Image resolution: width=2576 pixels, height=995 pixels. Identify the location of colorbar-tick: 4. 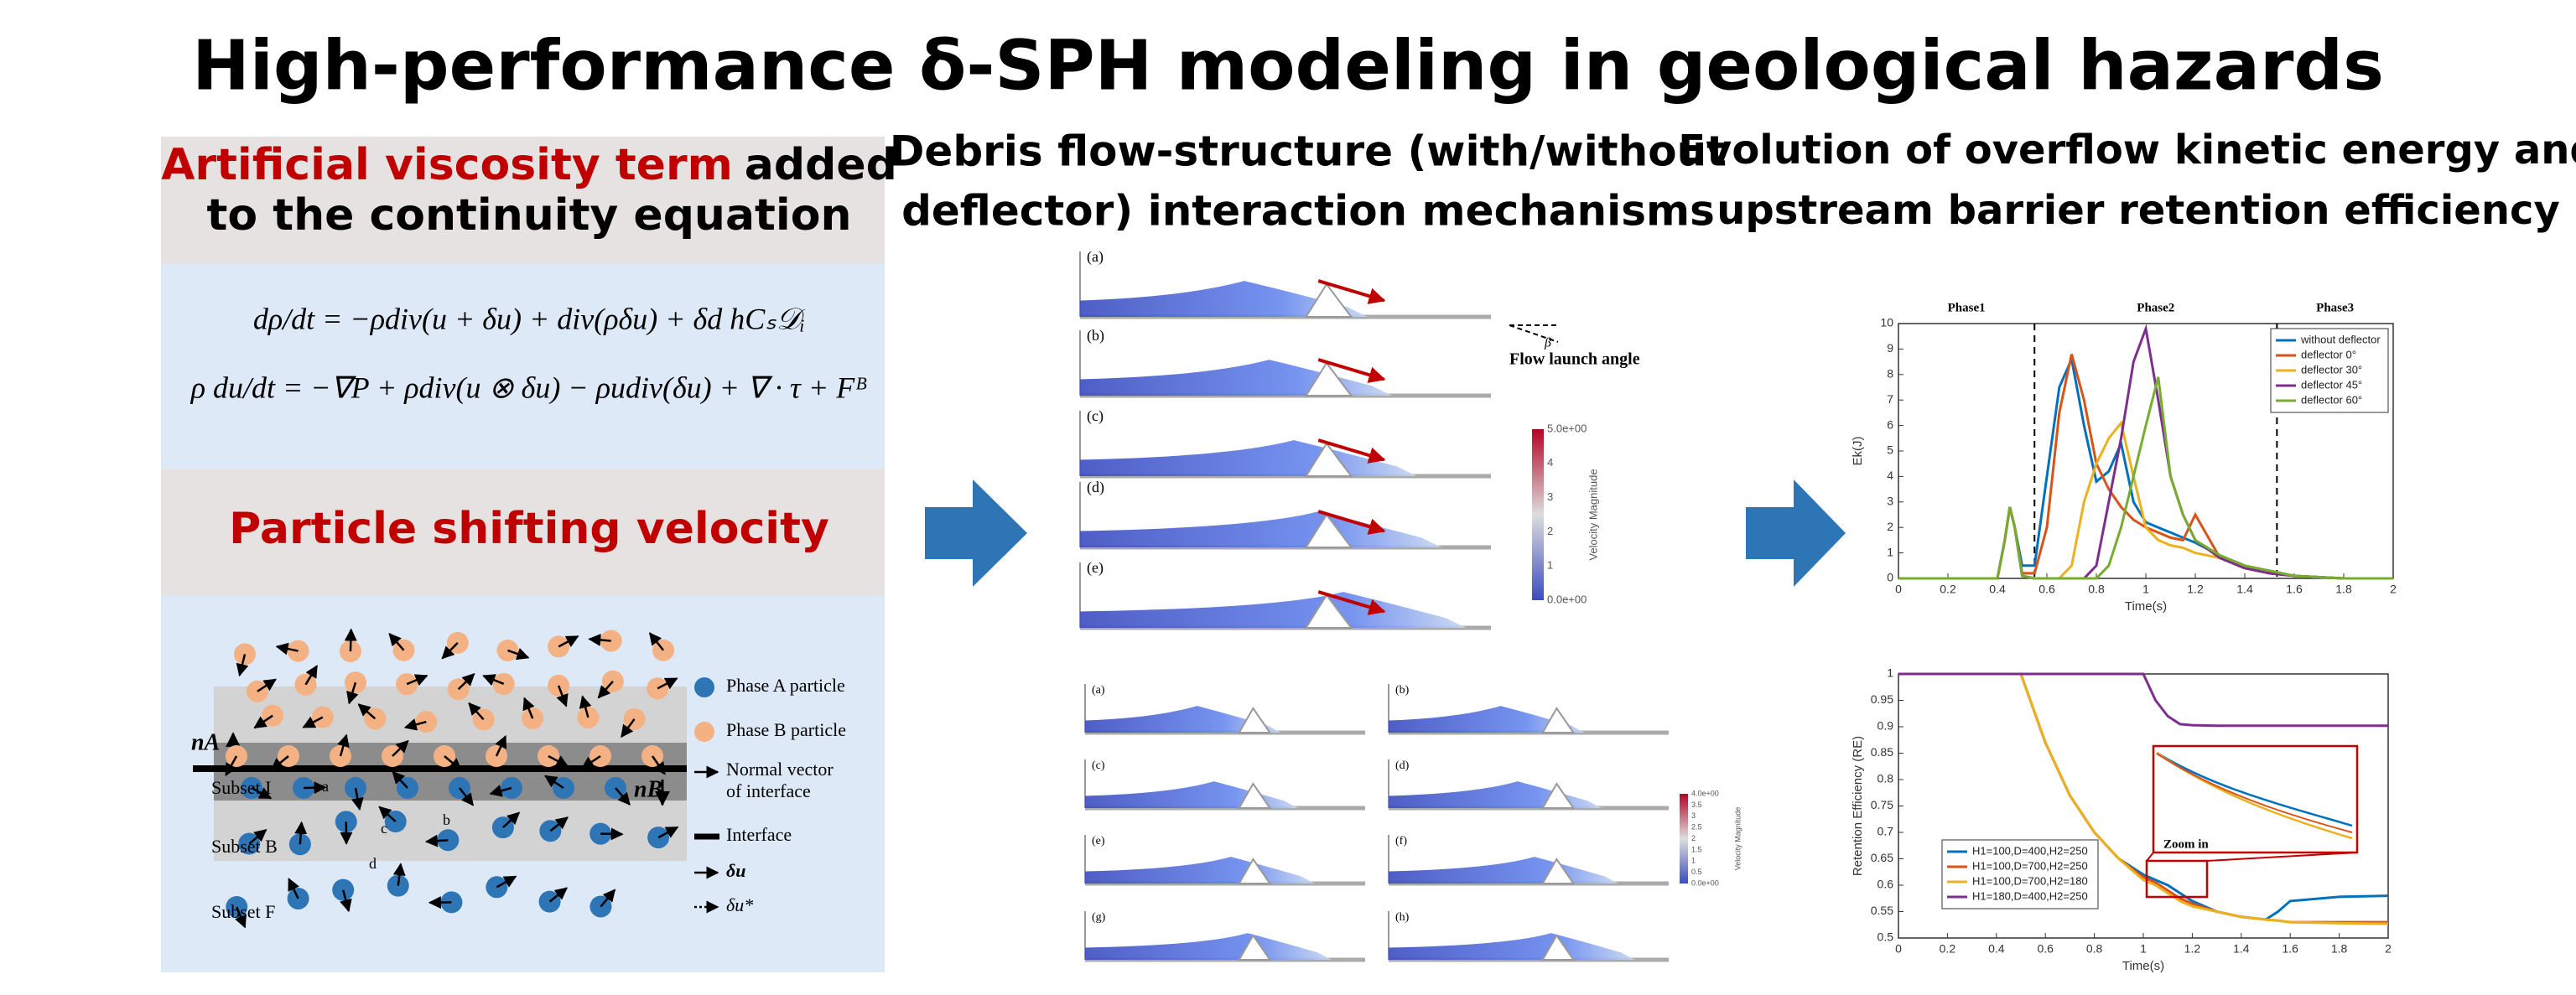
(1550, 462).